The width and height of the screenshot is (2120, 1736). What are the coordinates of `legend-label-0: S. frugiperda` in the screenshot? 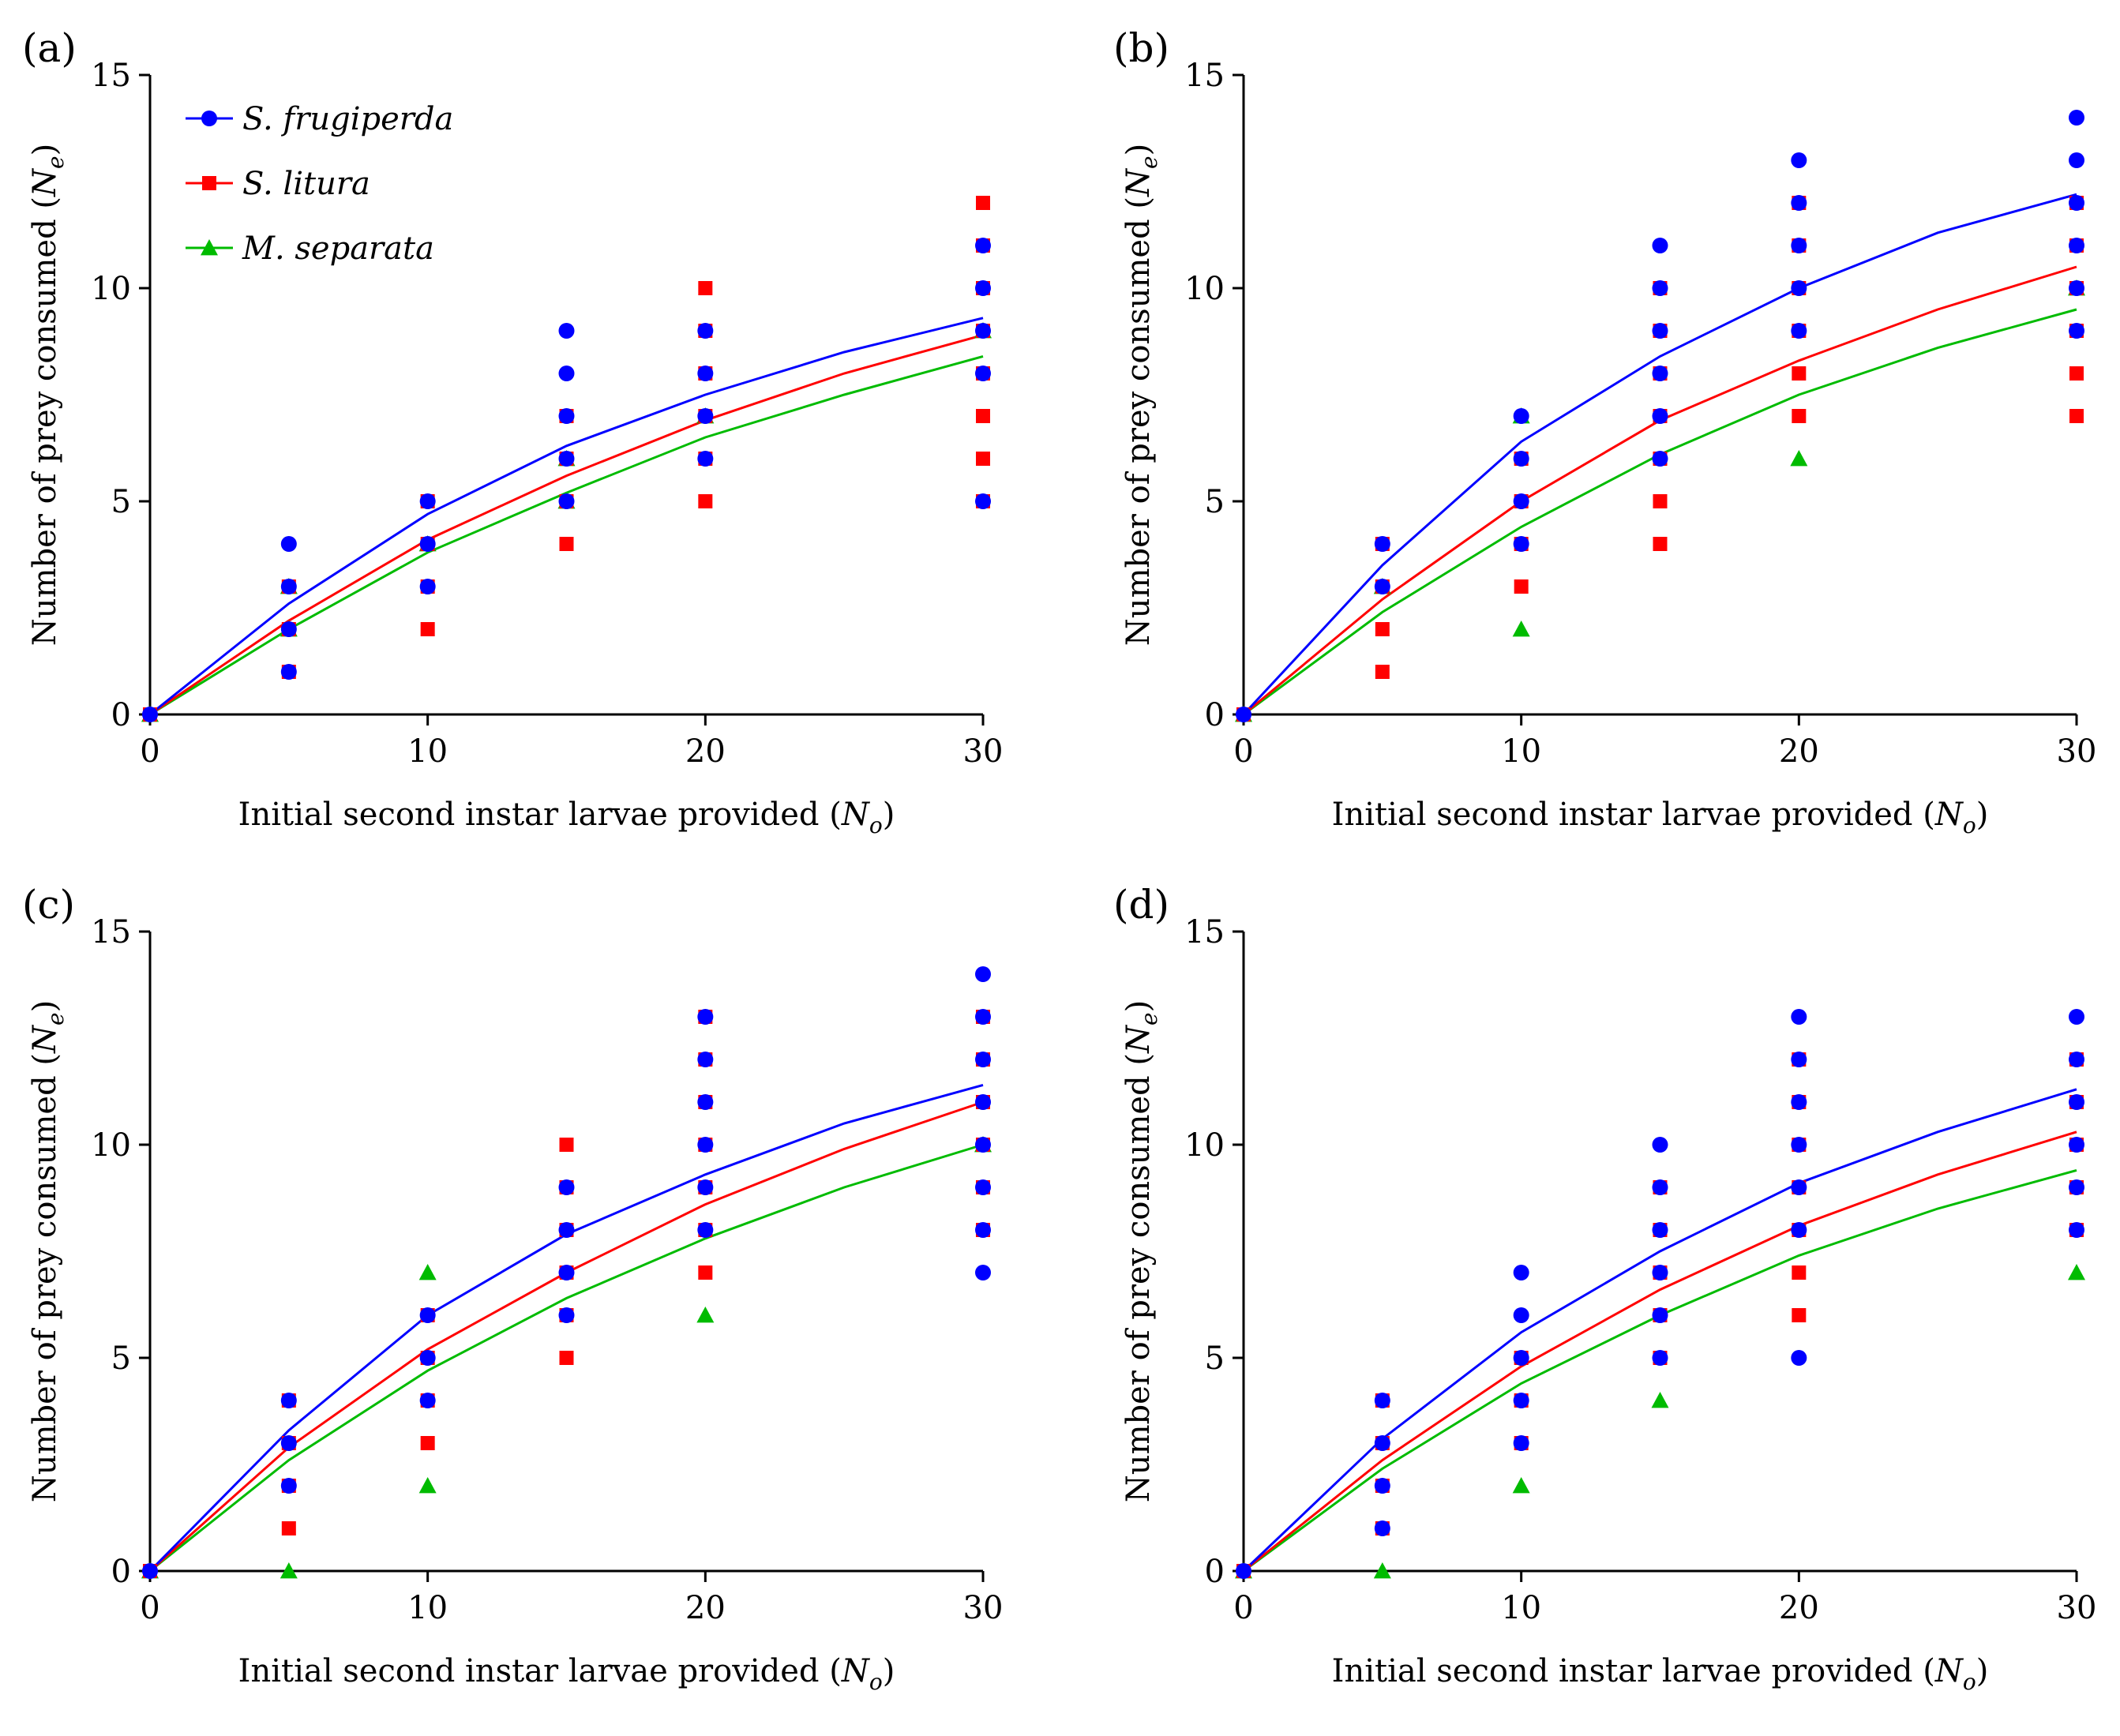 It's located at (348, 119).